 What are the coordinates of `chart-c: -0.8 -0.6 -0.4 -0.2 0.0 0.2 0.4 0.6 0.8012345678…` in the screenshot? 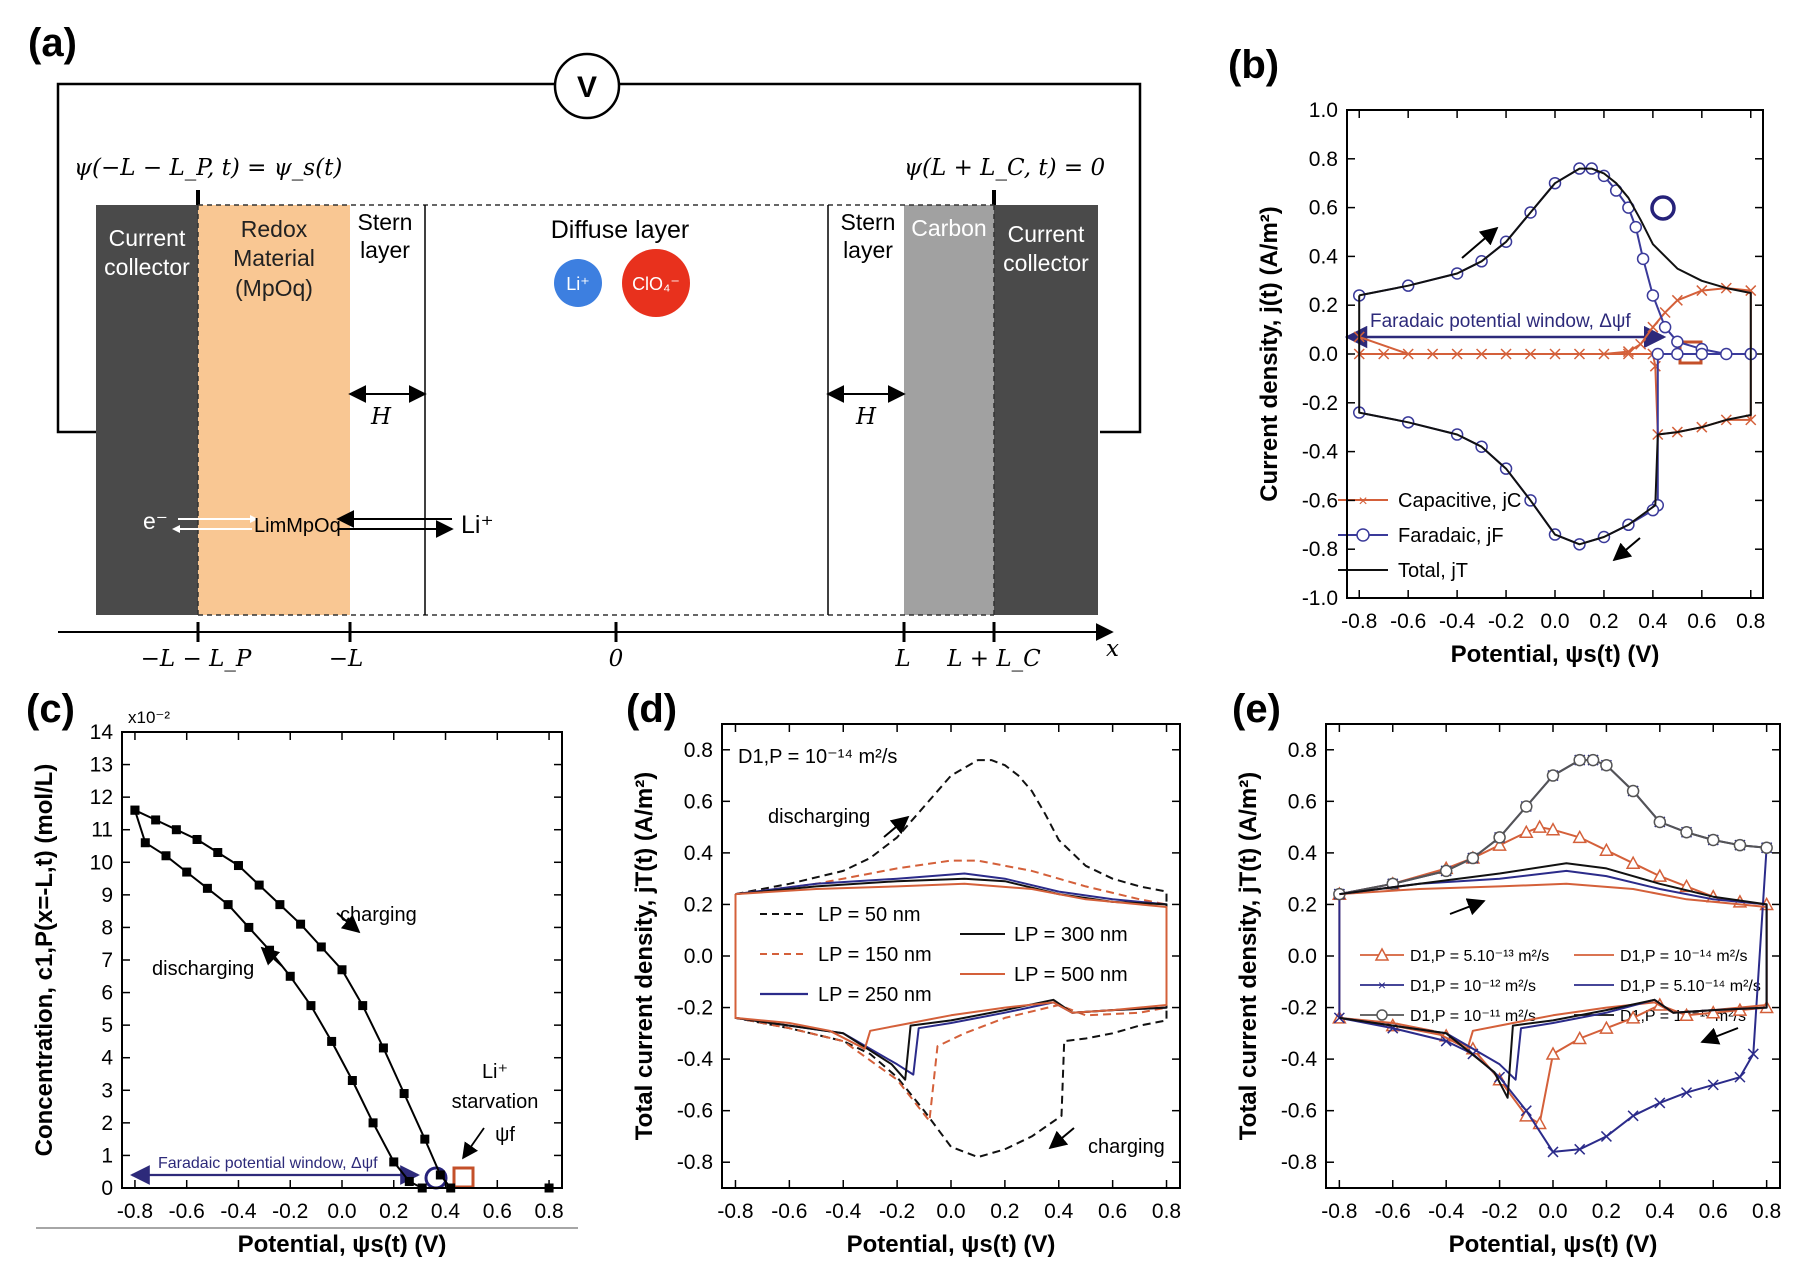 It's located at (297, 989).